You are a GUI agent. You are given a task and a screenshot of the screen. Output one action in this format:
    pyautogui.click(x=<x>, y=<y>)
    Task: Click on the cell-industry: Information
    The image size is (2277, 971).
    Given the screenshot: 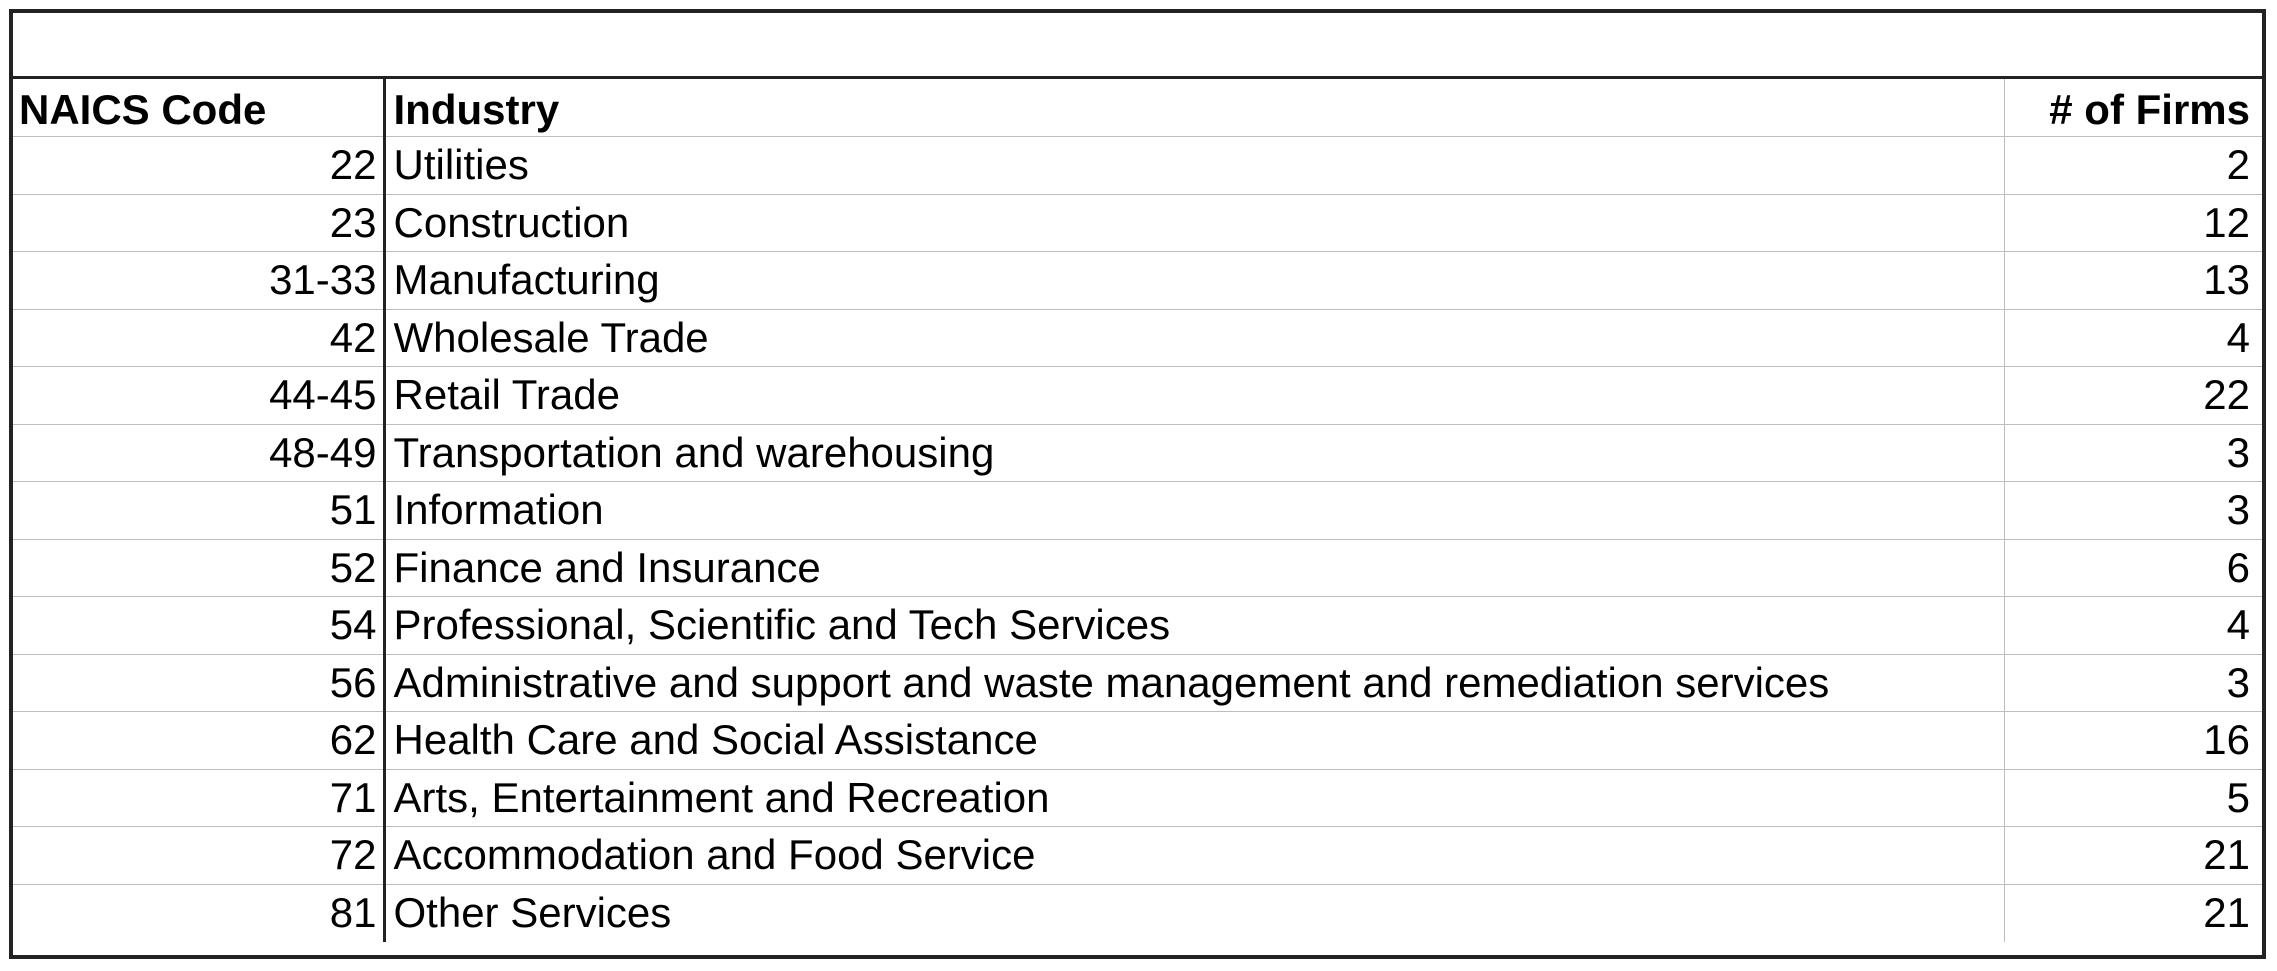 What is the action you would take?
    pyautogui.click(x=1194, y=510)
    